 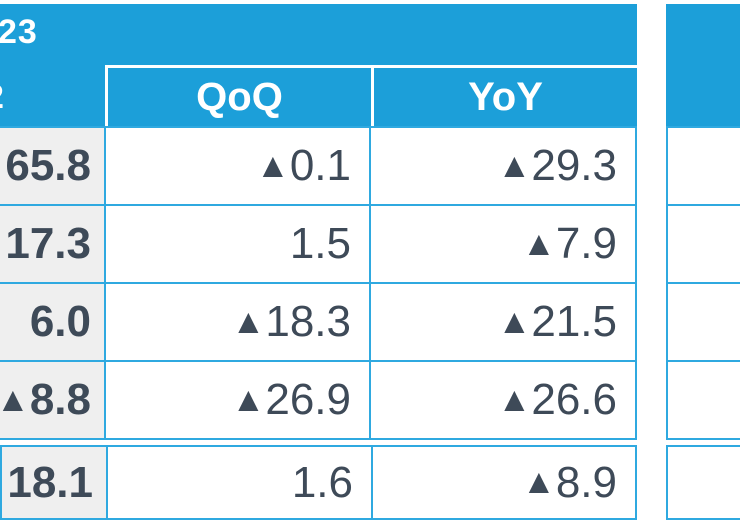 What do you see at coordinates (19, 32) in the screenshot?
I see `period-title-fragment: 23` at bounding box center [19, 32].